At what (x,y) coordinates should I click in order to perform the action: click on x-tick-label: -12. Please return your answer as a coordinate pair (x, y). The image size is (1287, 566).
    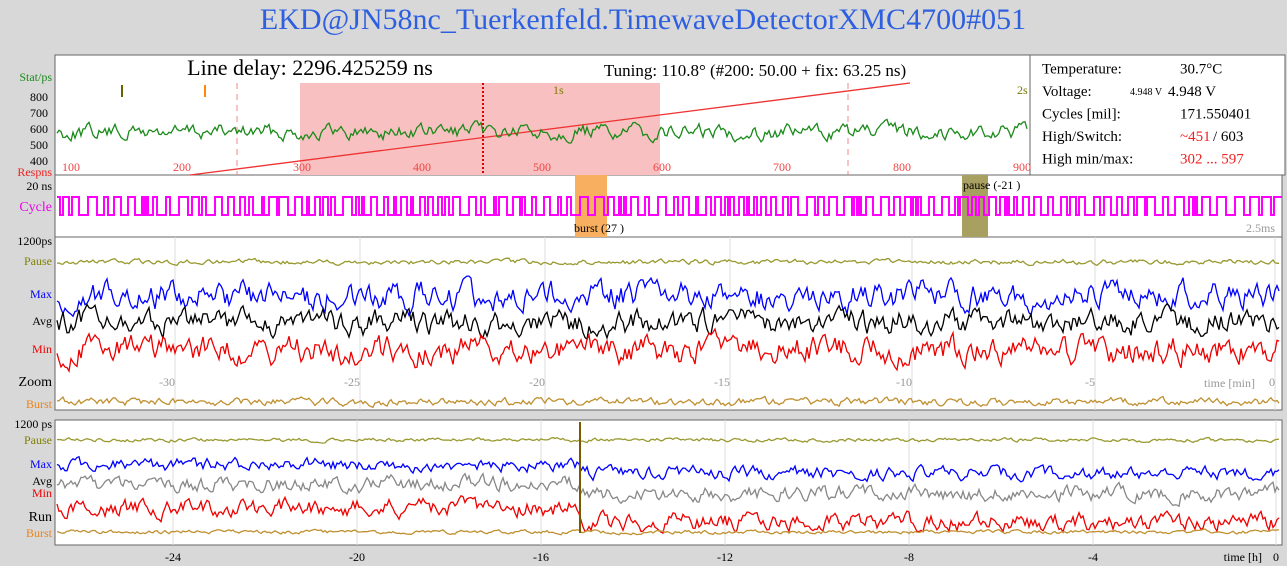
    Looking at the image, I should click on (725, 557).